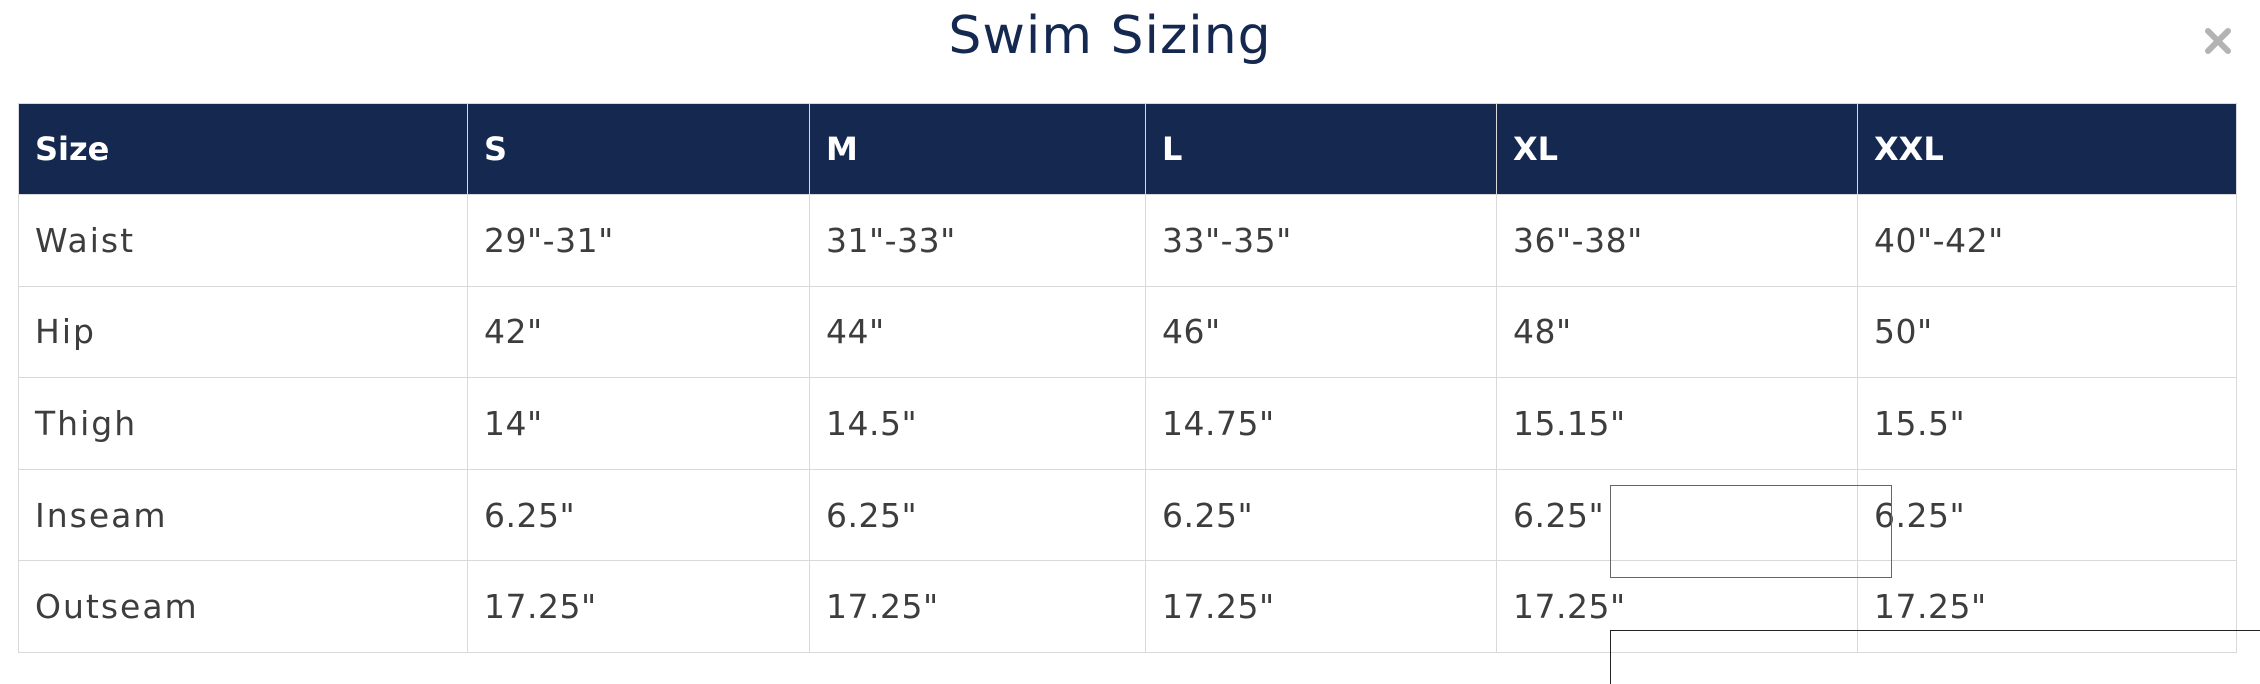  What do you see at coordinates (243, 149) in the screenshot?
I see `header-size: Size` at bounding box center [243, 149].